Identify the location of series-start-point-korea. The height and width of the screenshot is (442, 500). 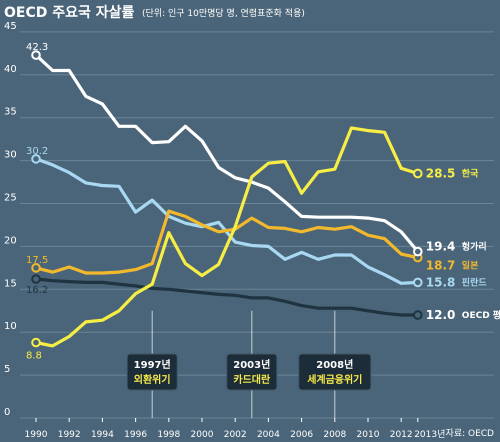
(36, 342).